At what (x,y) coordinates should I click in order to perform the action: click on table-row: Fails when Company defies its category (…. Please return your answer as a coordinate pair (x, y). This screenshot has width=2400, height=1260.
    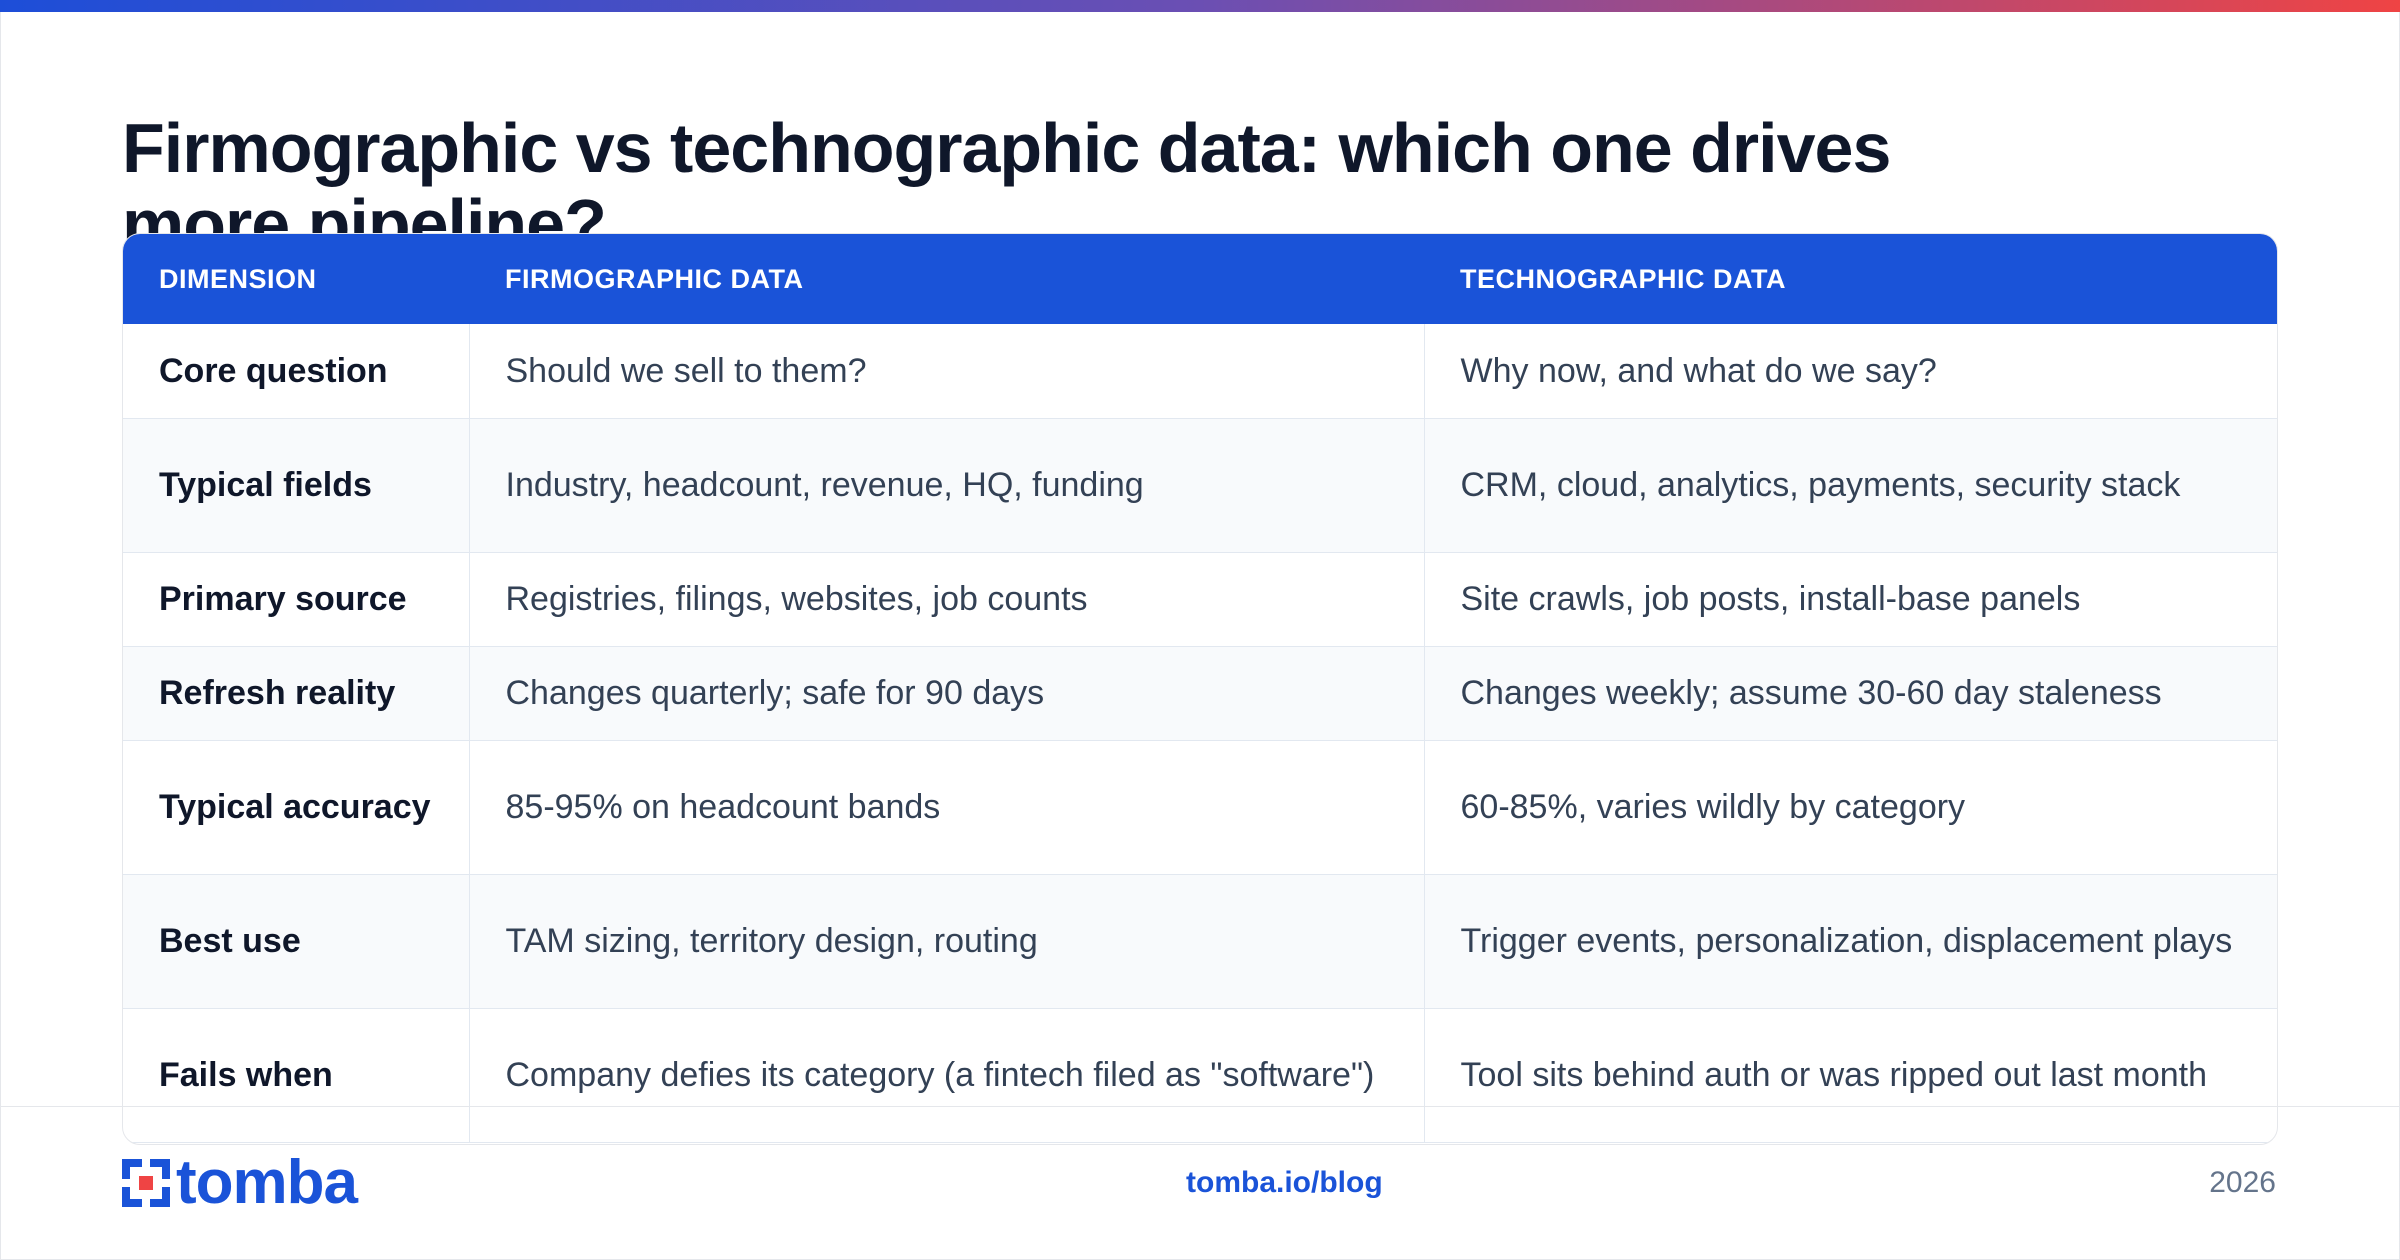
    Looking at the image, I should click on (1200, 1075).